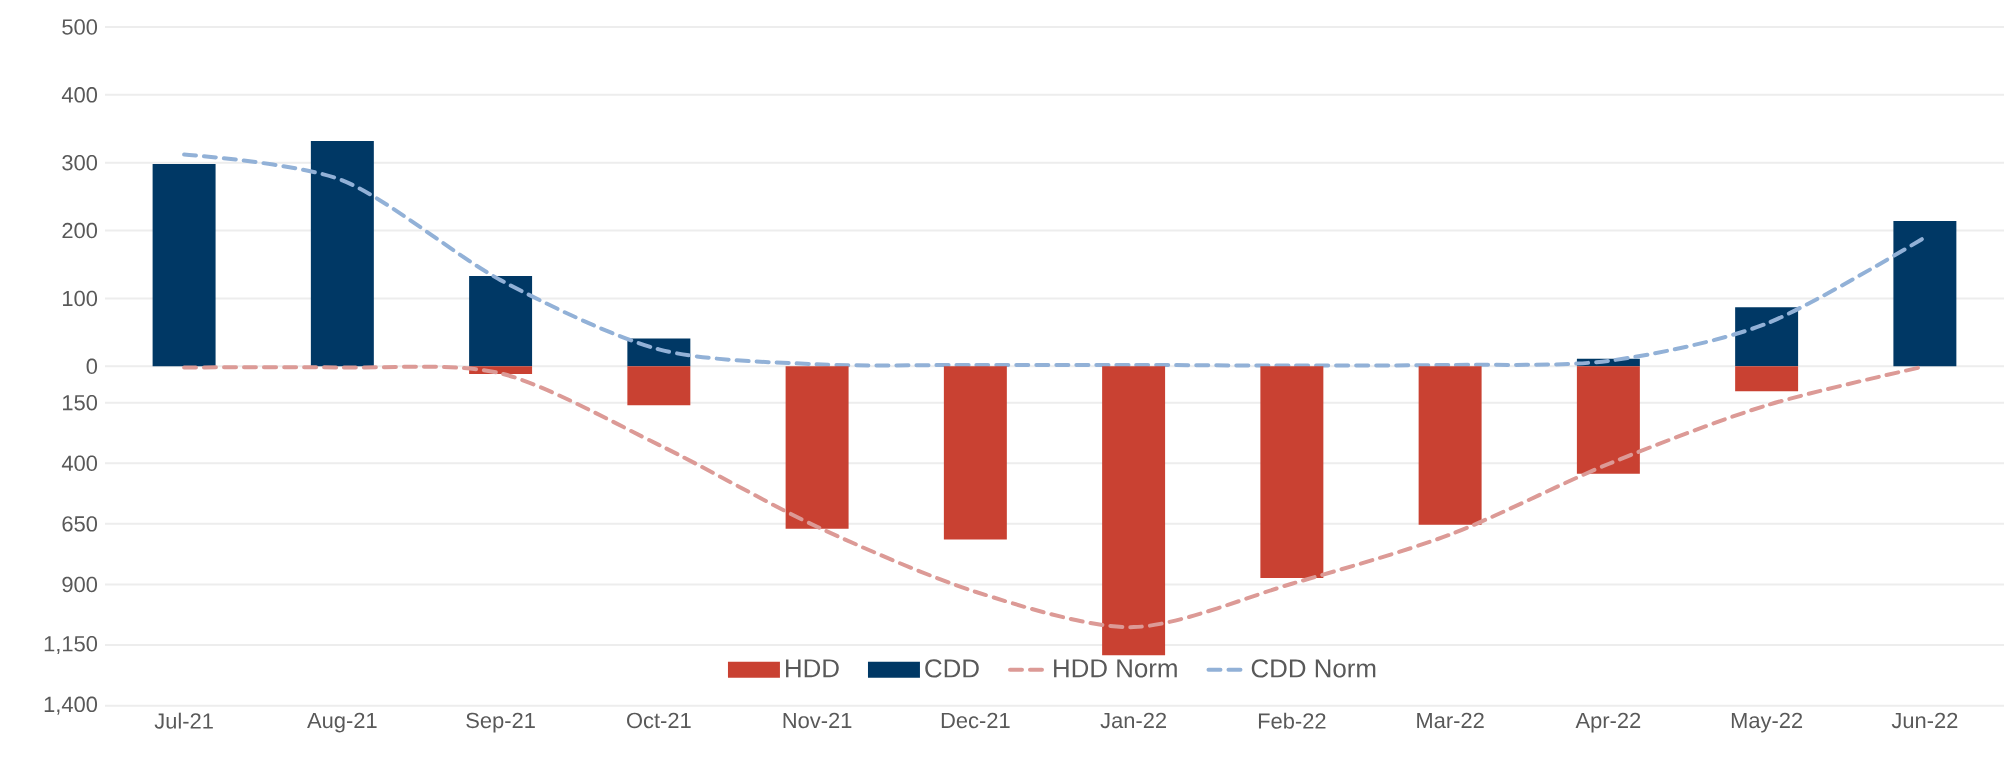 The height and width of the screenshot is (757, 2005). I want to click on x-tick-label: Dec-21, so click(975, 720).